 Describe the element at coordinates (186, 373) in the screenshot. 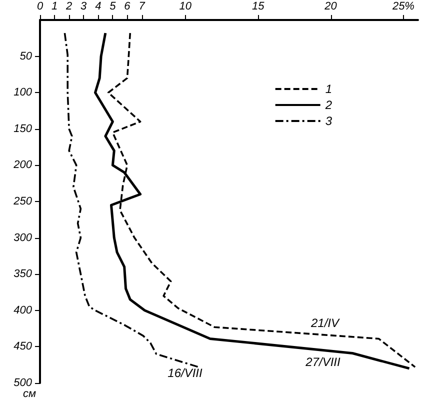

I see `annotation: 16/VIII` at that location.